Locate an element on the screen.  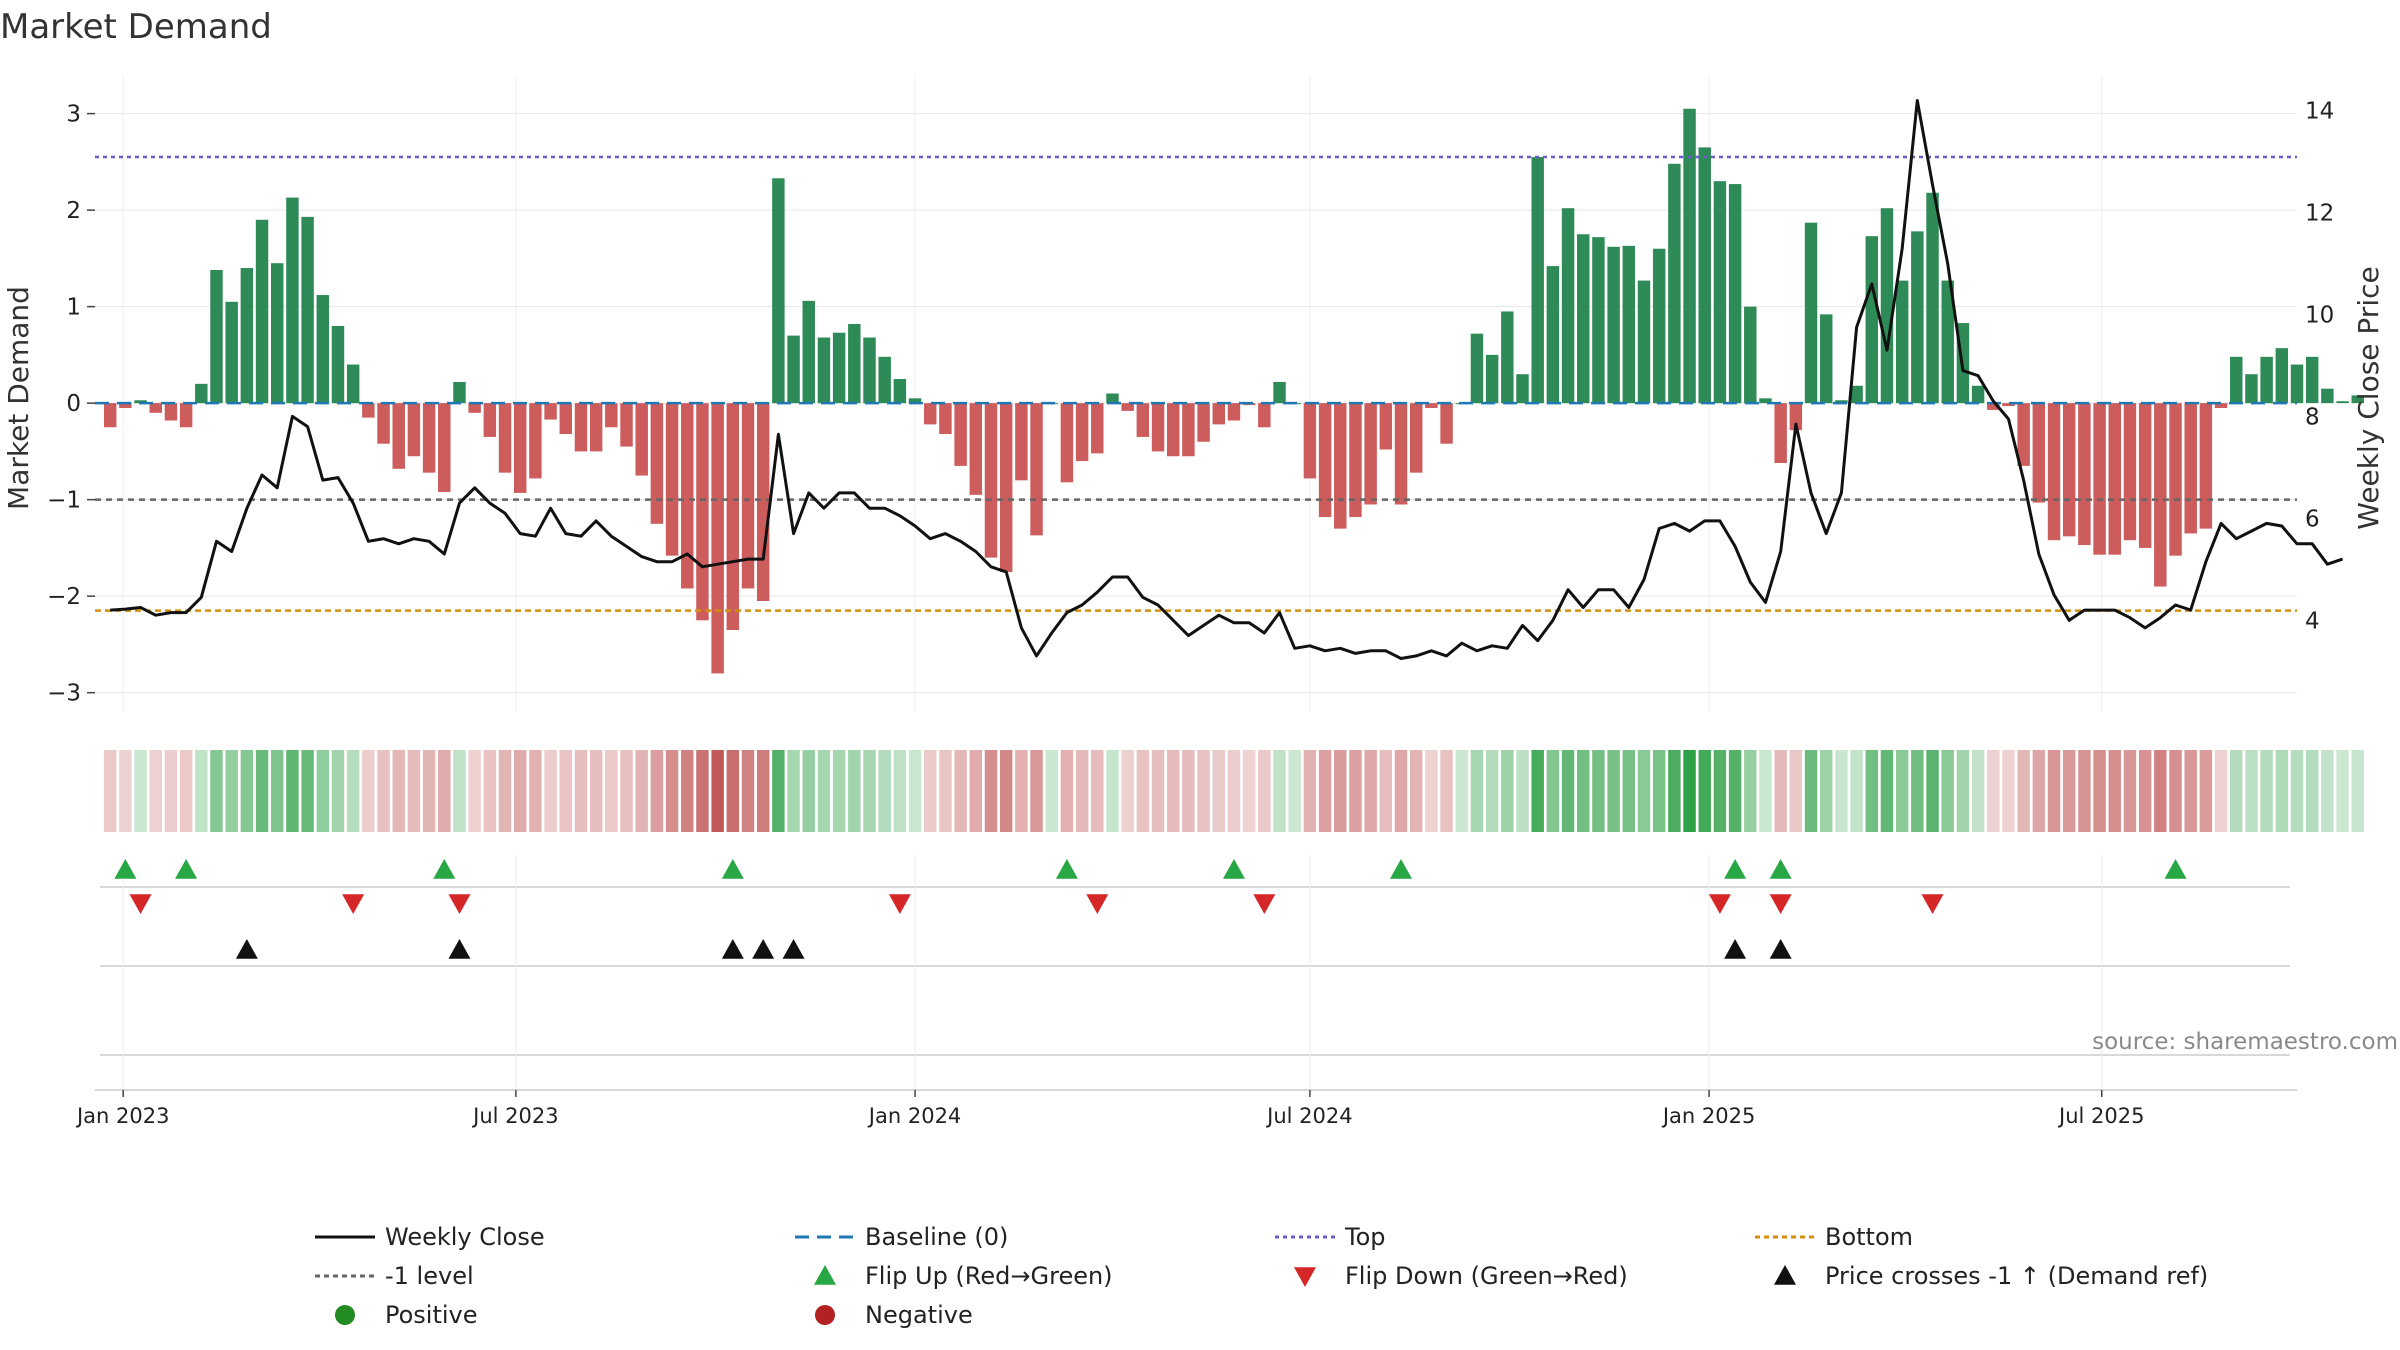
legend-negative-swatch is located at coordinates (825, 1315).